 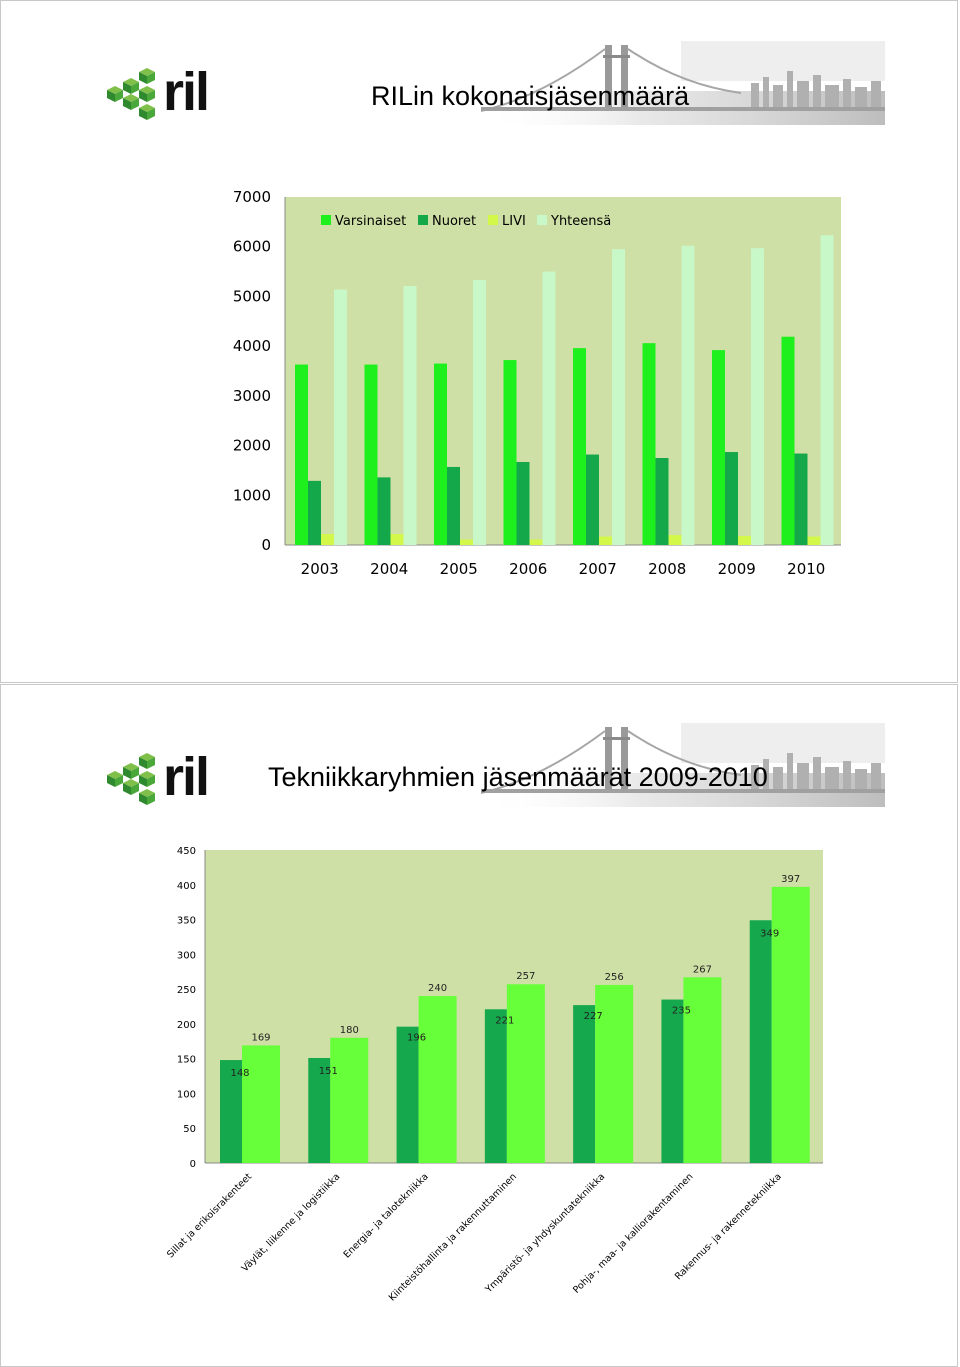 What do you see at coordinates (189, 1129) in the screenshot?
I see `y-tick-label: 50` at bounding box center [189, 1129].